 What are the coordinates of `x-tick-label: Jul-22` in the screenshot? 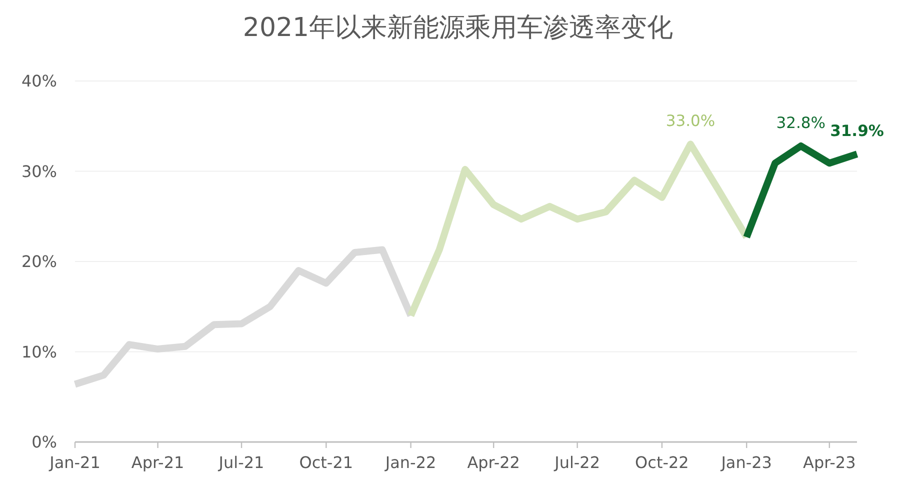 It's located at (577, 462).